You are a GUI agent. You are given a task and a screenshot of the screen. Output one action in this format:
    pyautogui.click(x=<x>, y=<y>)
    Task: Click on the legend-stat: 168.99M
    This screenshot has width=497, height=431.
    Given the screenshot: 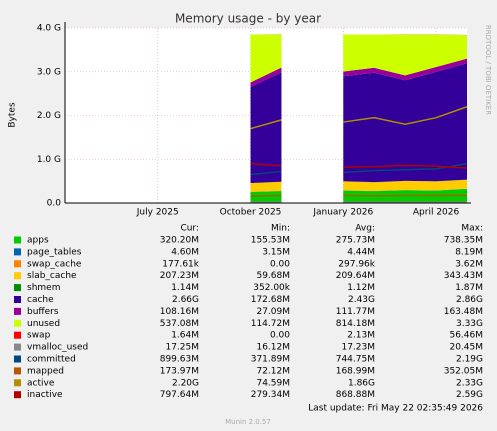 What is the action you would take?
    pyautogui.click(x=355, y=371)
    